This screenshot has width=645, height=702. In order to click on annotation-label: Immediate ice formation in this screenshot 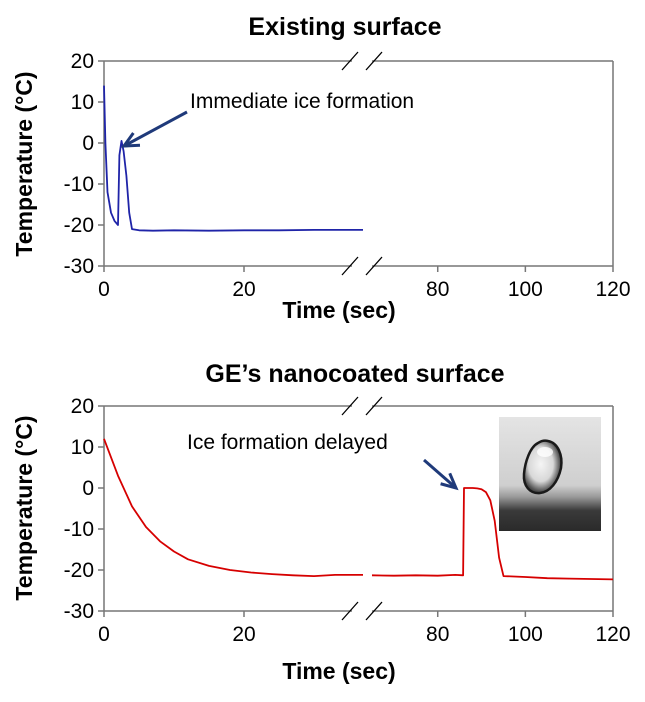, I will do `click(302, 101)`.